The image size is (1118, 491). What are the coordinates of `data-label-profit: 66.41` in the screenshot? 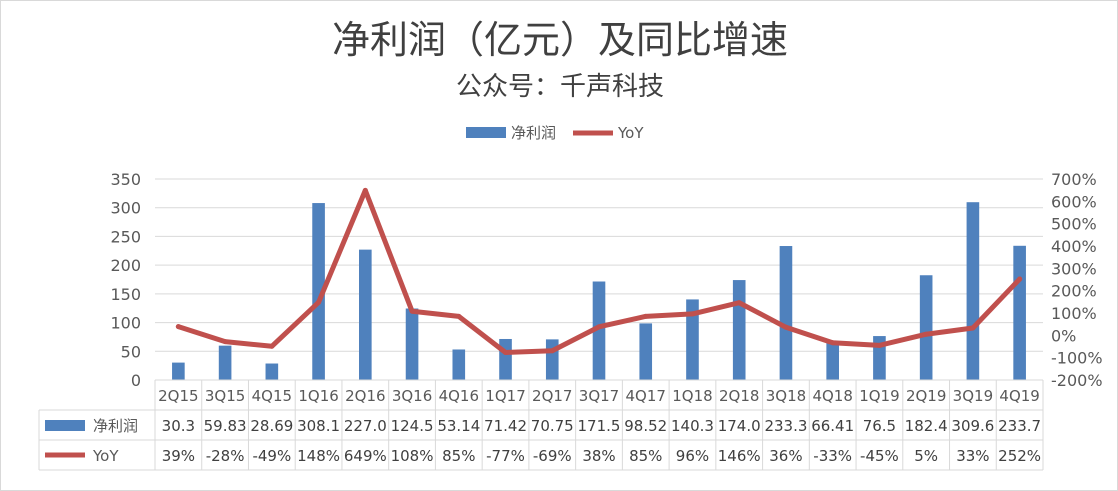 It's located at (832, 426).